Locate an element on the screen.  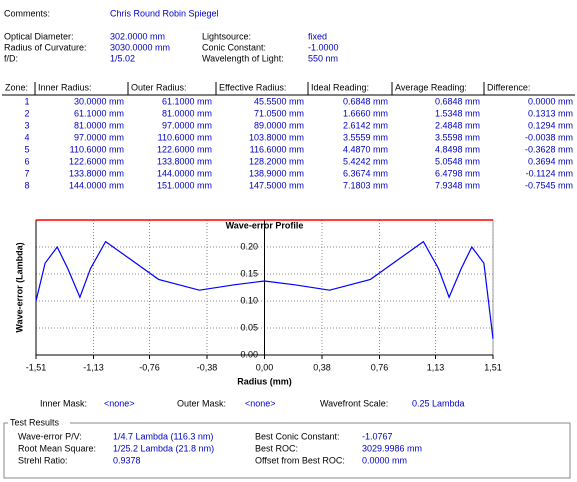
table-cell: -0.1124 mm is located at coordinates (549, 173).